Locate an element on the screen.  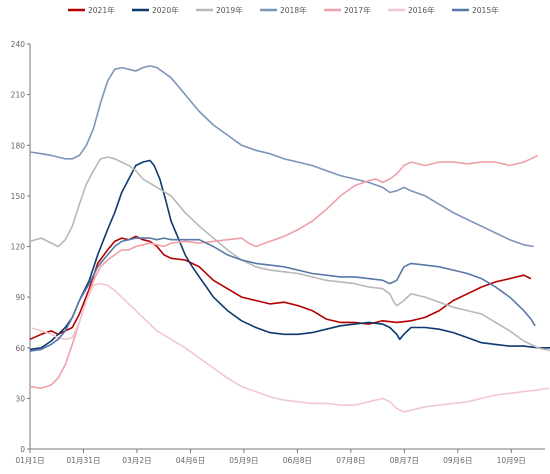
x-tick-label: 05月9日 is located at coordinates (243, 460).